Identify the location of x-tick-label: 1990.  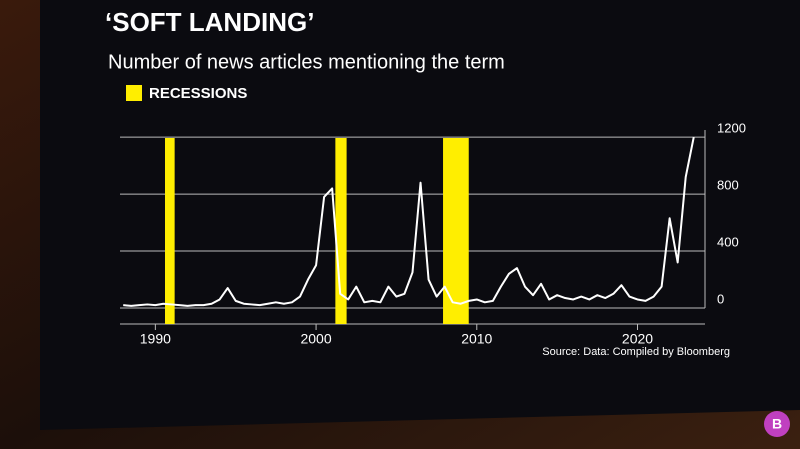
(155, 339).